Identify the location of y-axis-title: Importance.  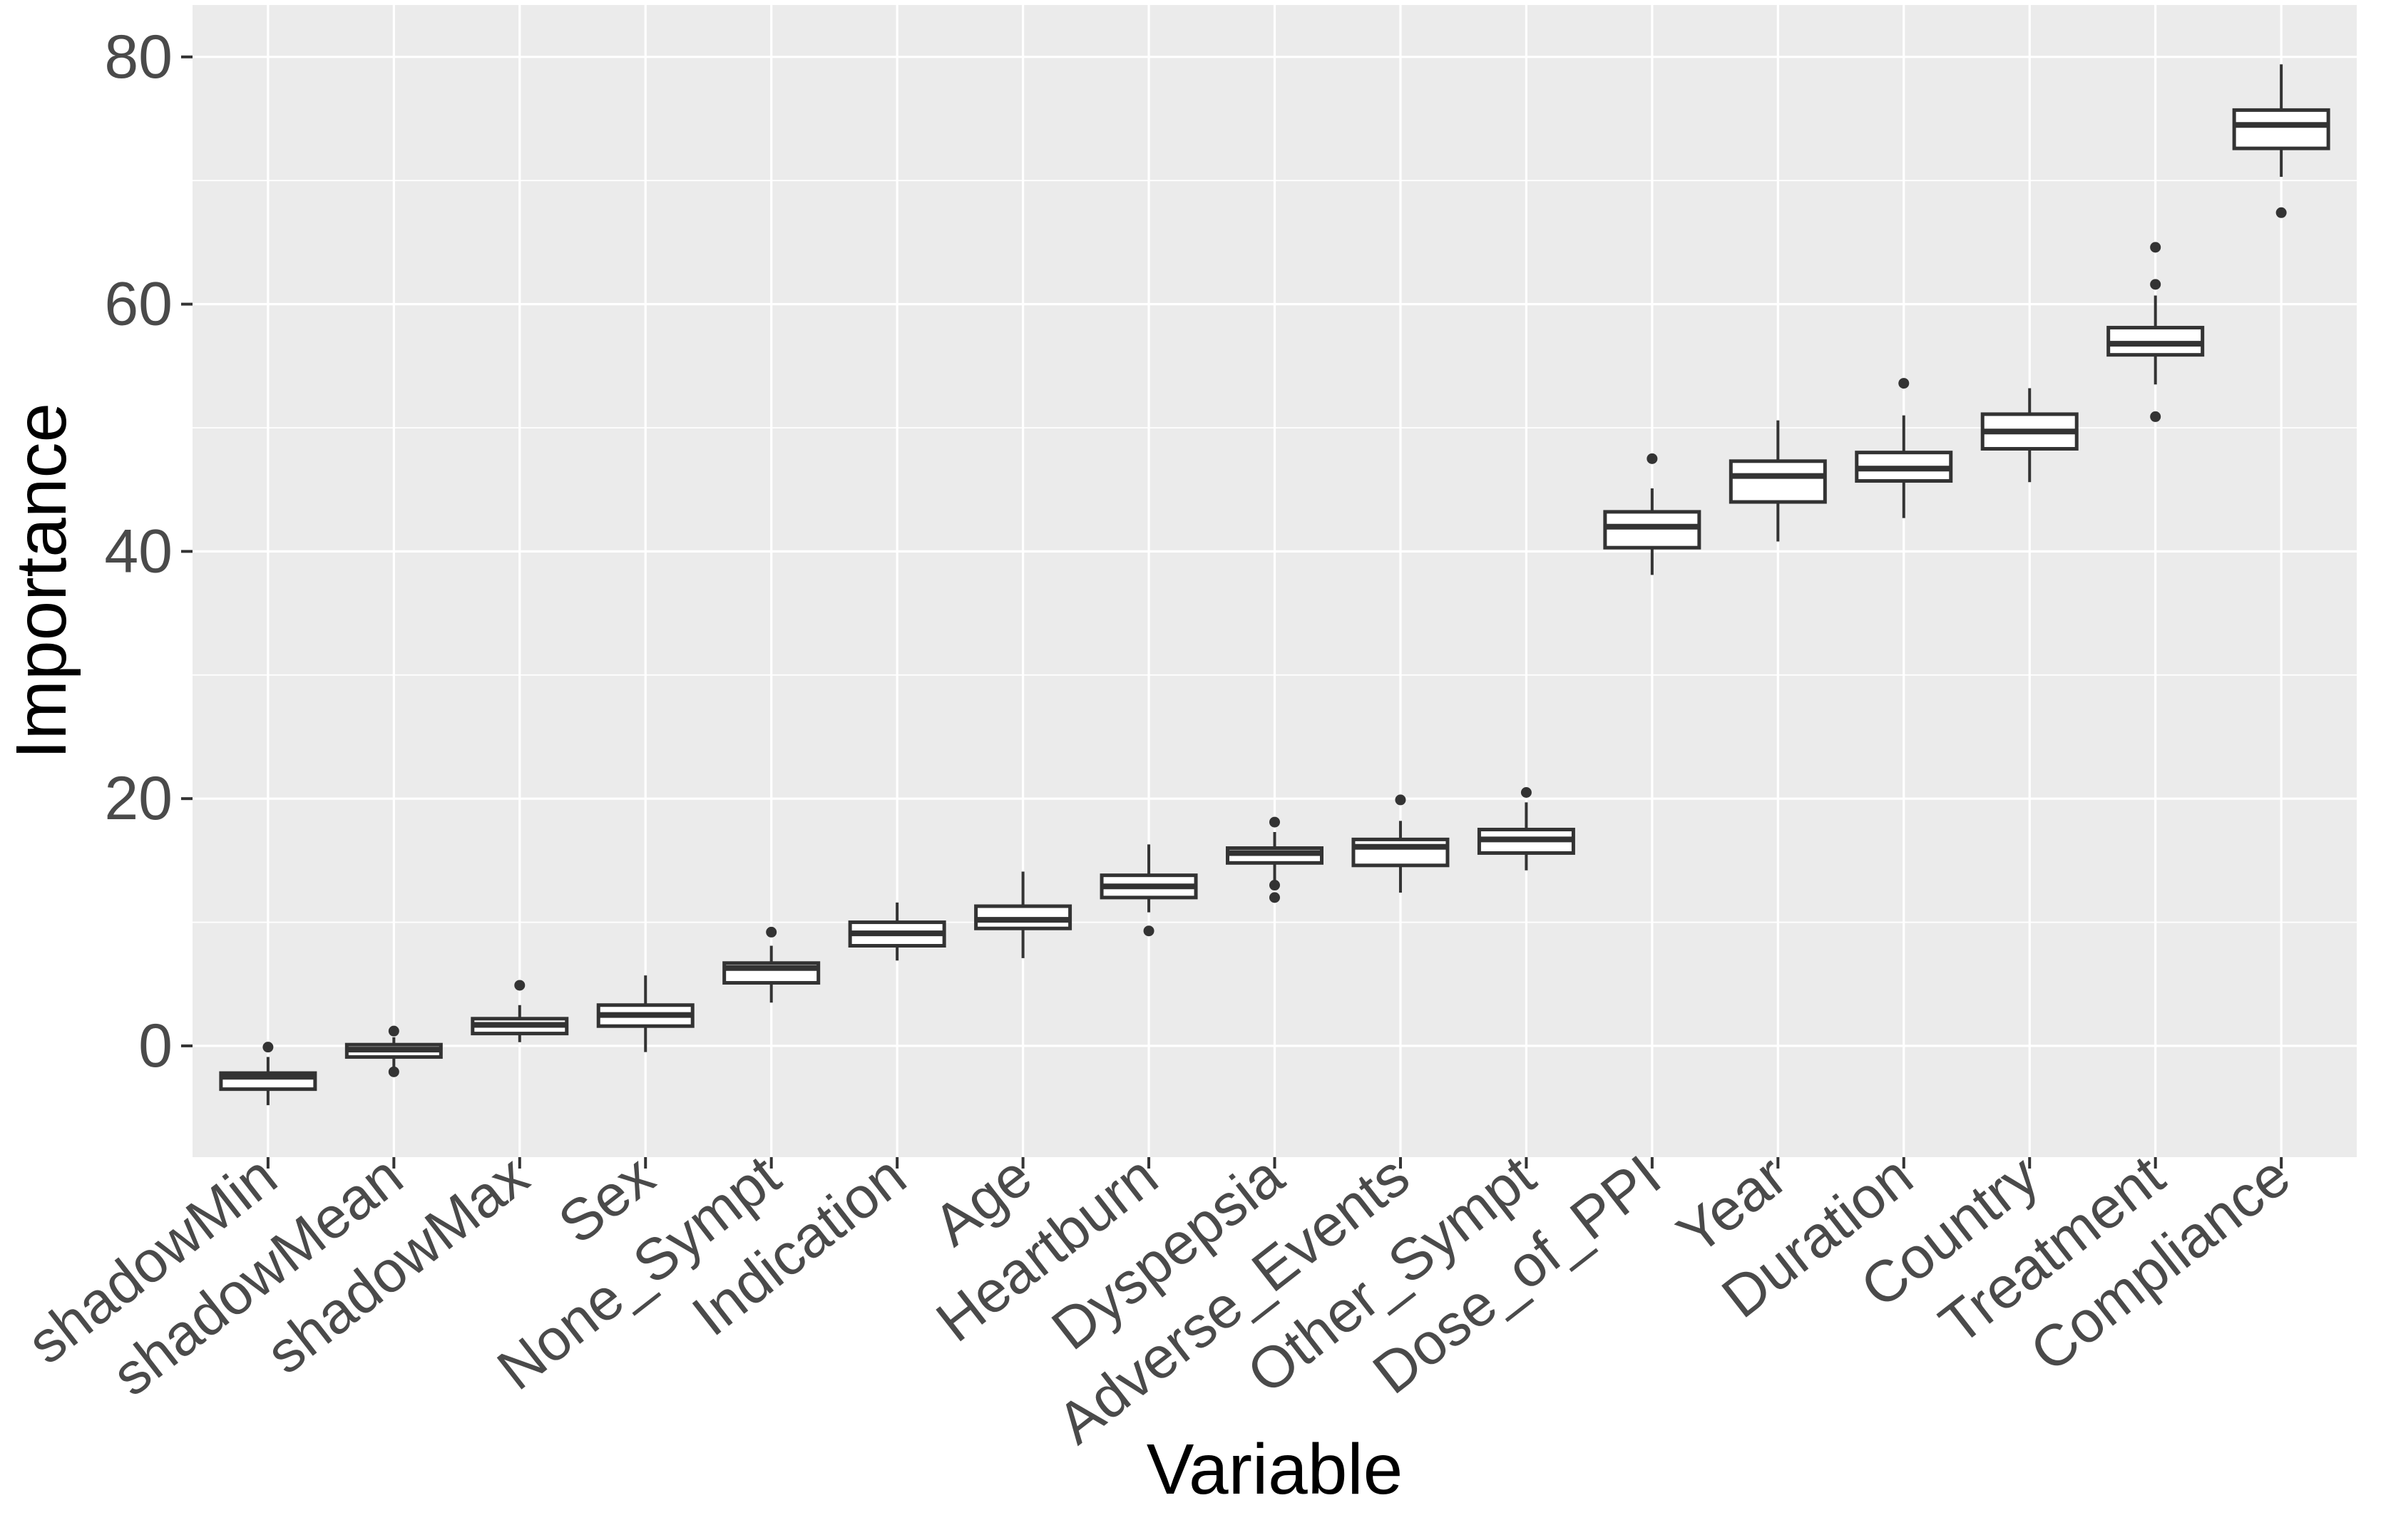
(41, 581).